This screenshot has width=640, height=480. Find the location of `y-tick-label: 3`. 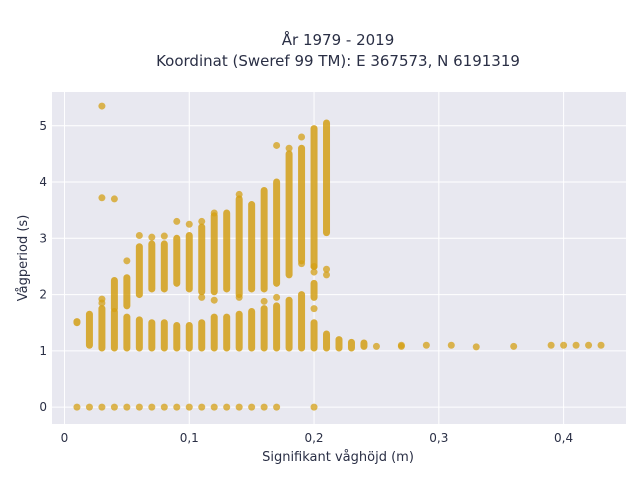

y-tick-label: 3 is located at coordinates (43, 238).